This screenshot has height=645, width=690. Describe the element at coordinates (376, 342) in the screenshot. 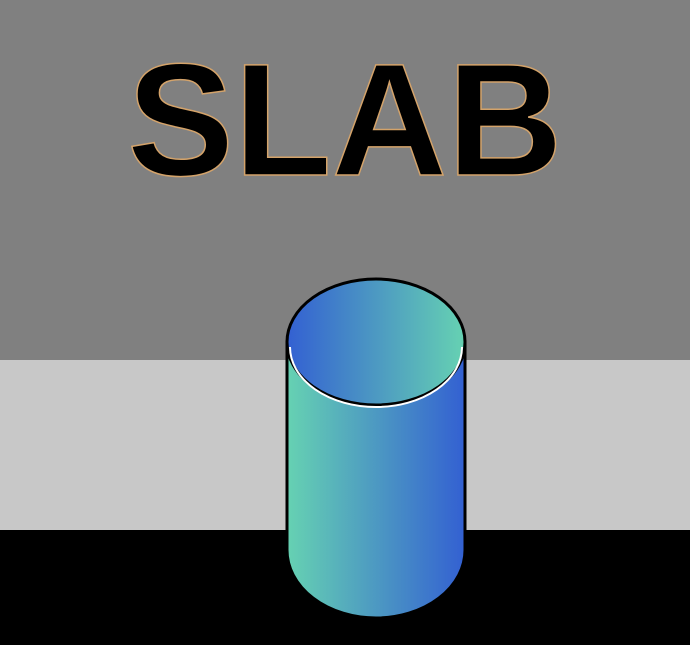

I see `cylinder-top-face` at that location.